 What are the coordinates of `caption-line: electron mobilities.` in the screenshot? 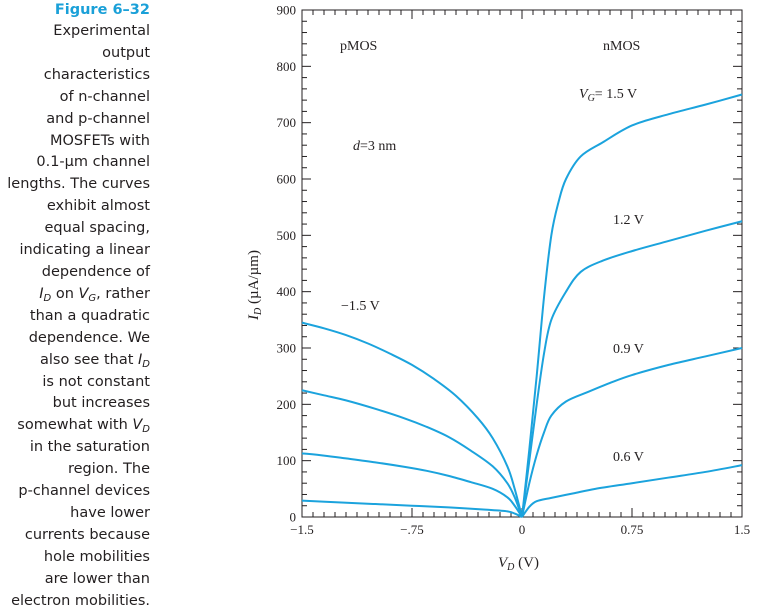 It's located at (80, 600).